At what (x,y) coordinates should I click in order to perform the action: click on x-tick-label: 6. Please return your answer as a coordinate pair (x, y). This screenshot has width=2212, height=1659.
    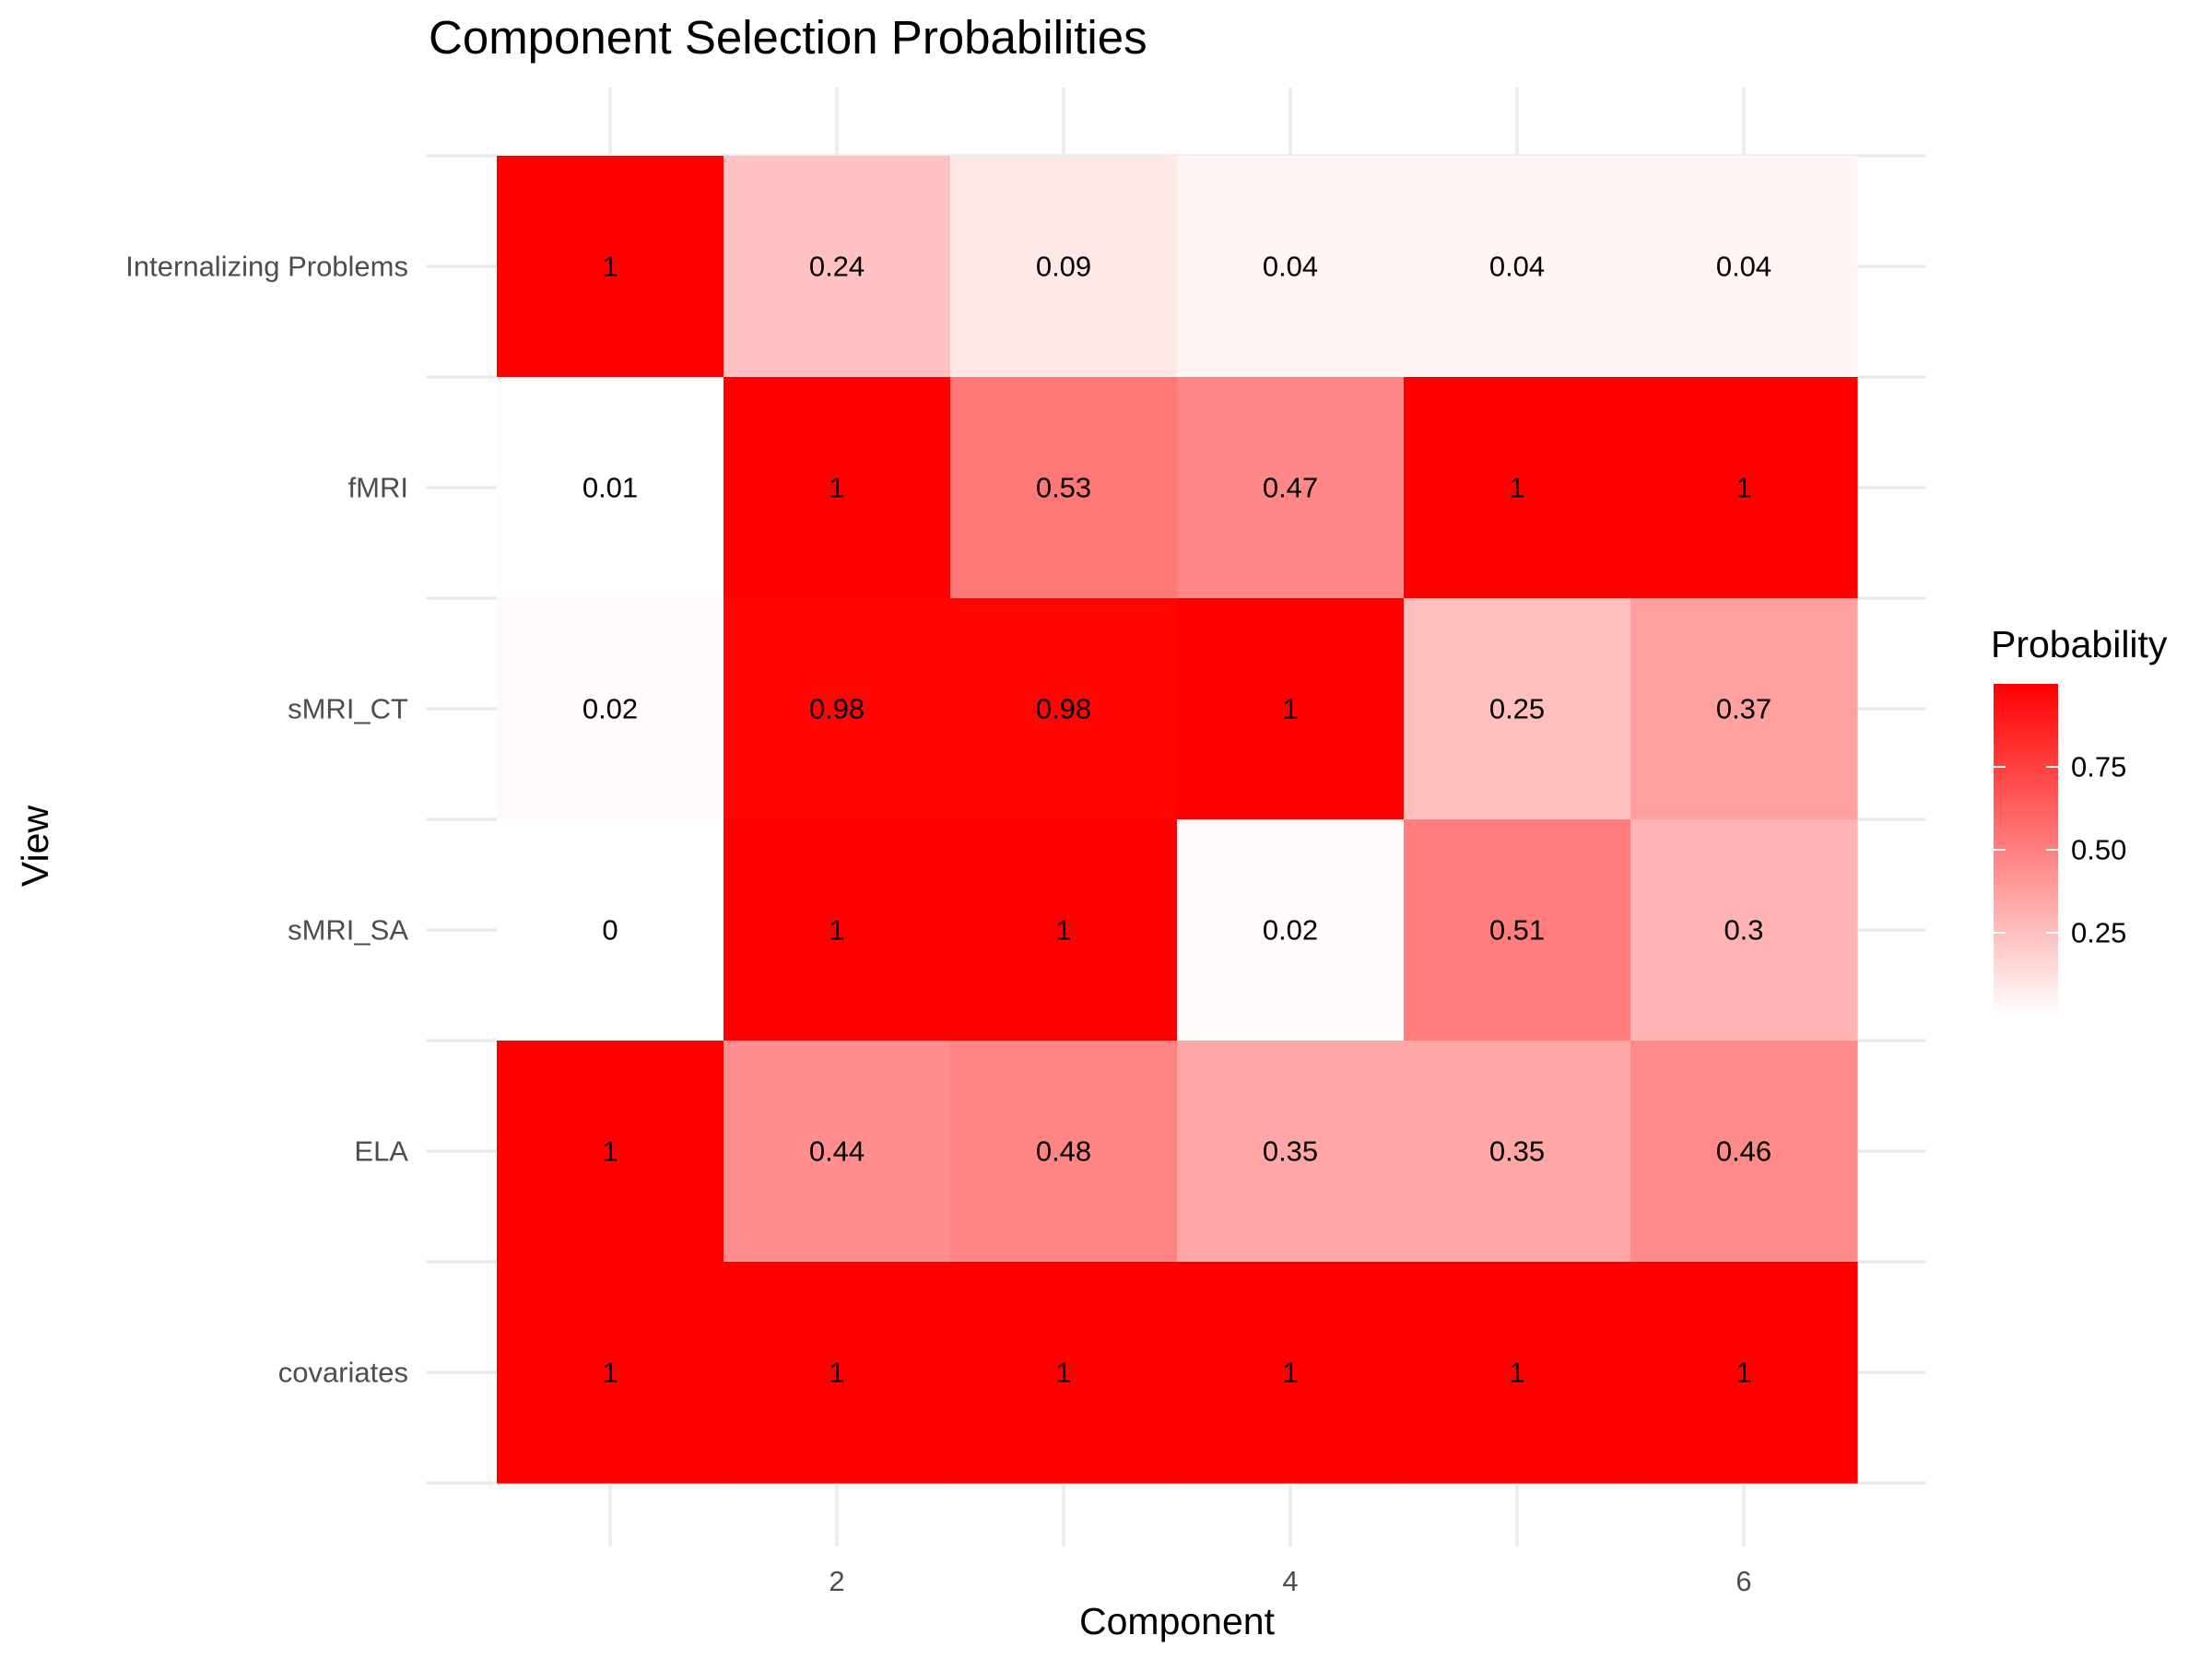
    Looking at the image, I should click on (1743, 1581).